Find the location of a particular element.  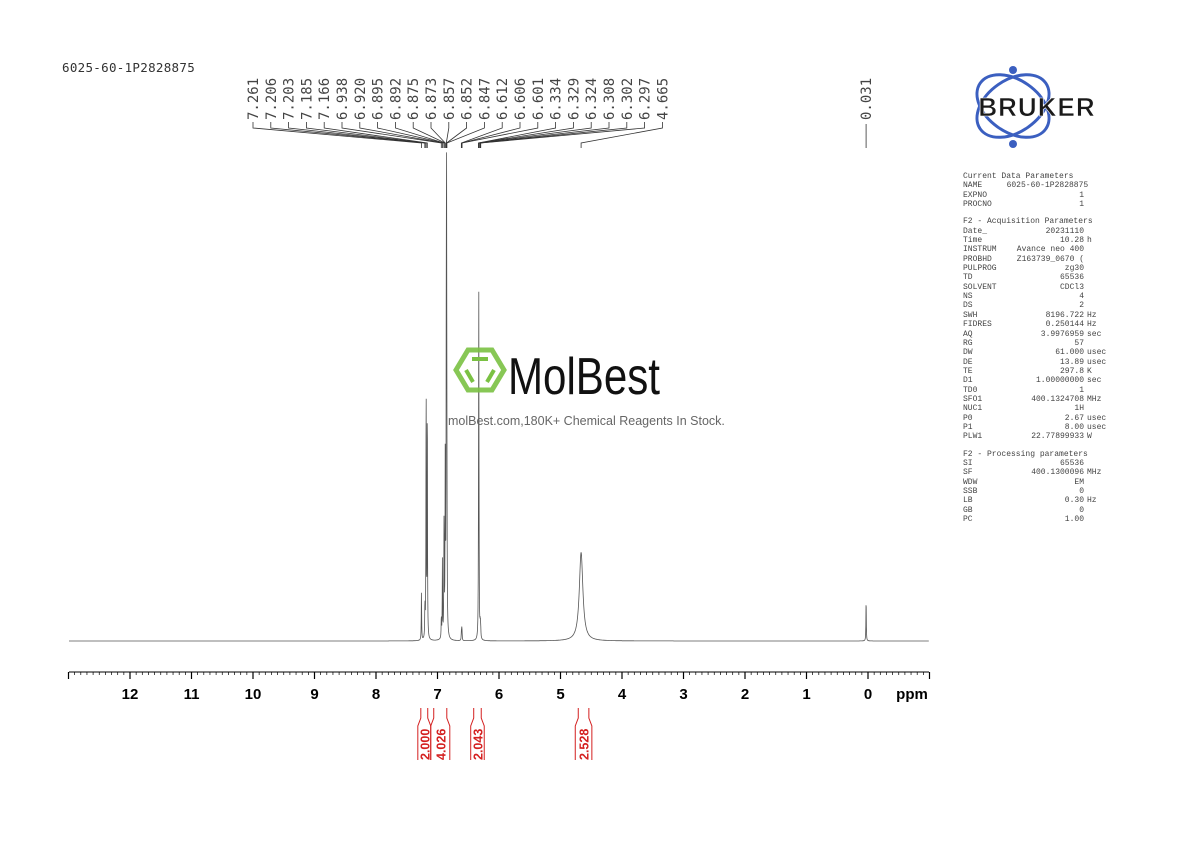

peak-label: 6.873 is located at coordinates (432, 99).